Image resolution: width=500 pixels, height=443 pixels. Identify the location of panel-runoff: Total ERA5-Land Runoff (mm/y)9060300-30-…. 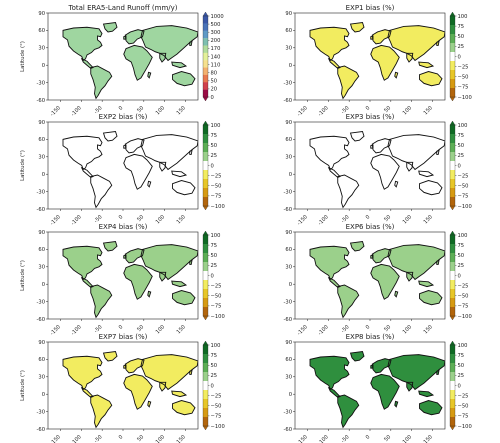
(122, 61).